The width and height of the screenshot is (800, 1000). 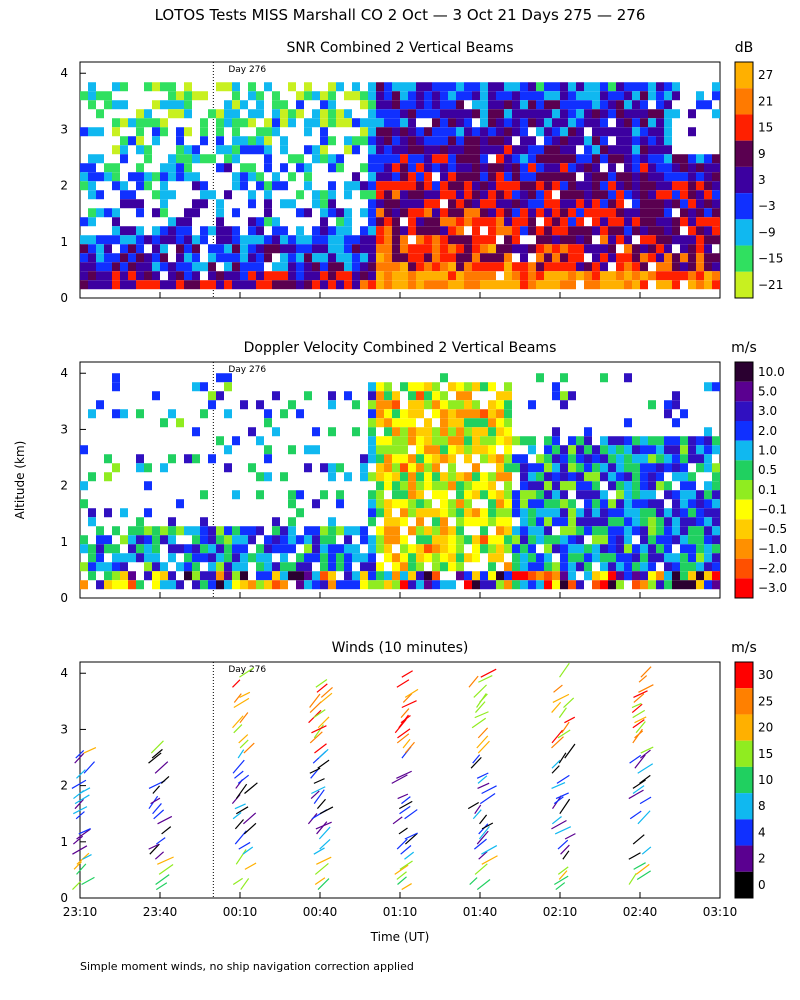 What do you see at coordinates (320, 912) in the screenshot?
I see `x-tick-label: 00:40` at bounding box center [320, 912].